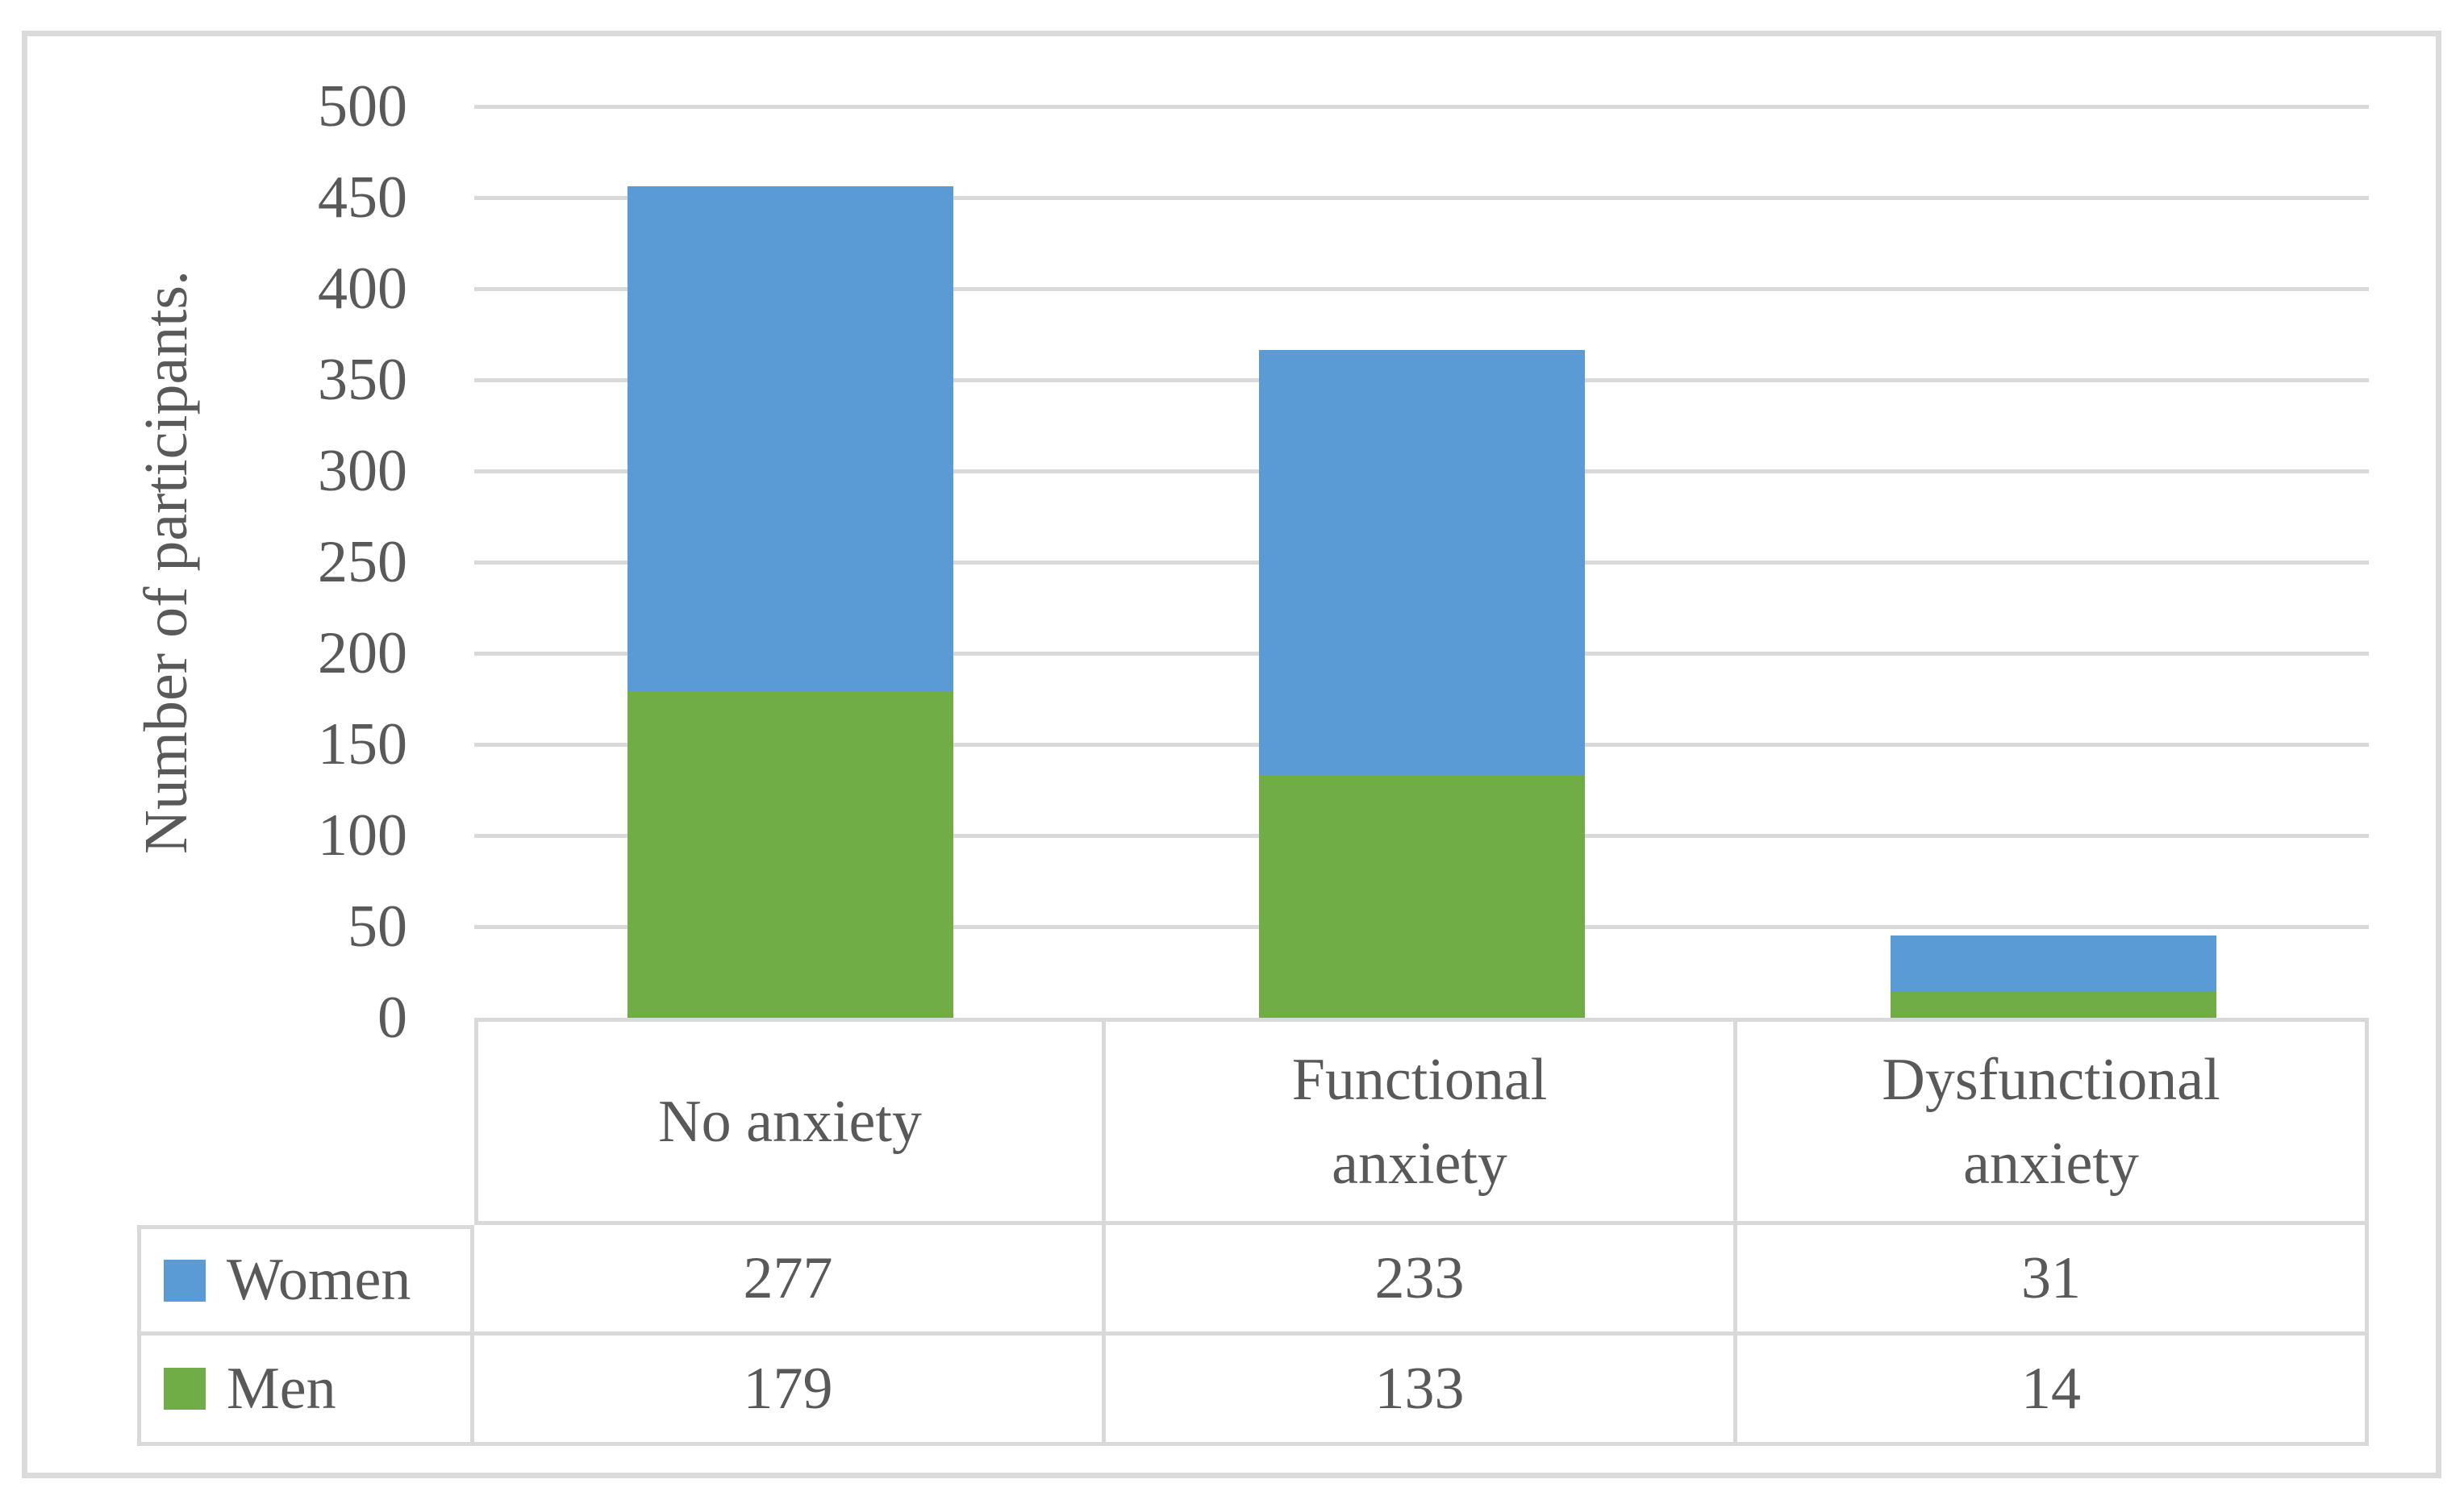 The height and width of the screenshot is (1496, 2464). What do you see at coordinates (185, 1280) in the screenshot?
I see `legend-swatch-women` at bounding box center [185, 1280].